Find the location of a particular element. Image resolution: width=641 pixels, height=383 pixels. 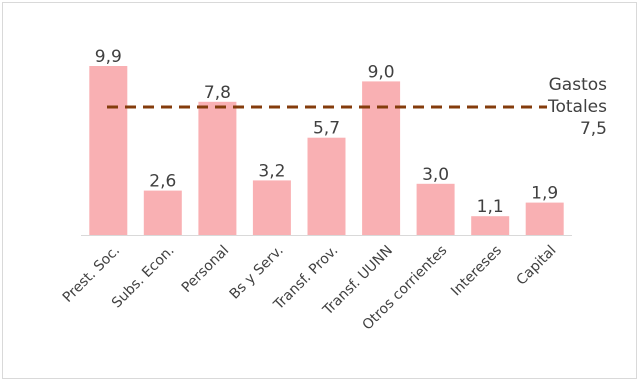

value-label-3: 3,2 is located at coordinates (271, 171).